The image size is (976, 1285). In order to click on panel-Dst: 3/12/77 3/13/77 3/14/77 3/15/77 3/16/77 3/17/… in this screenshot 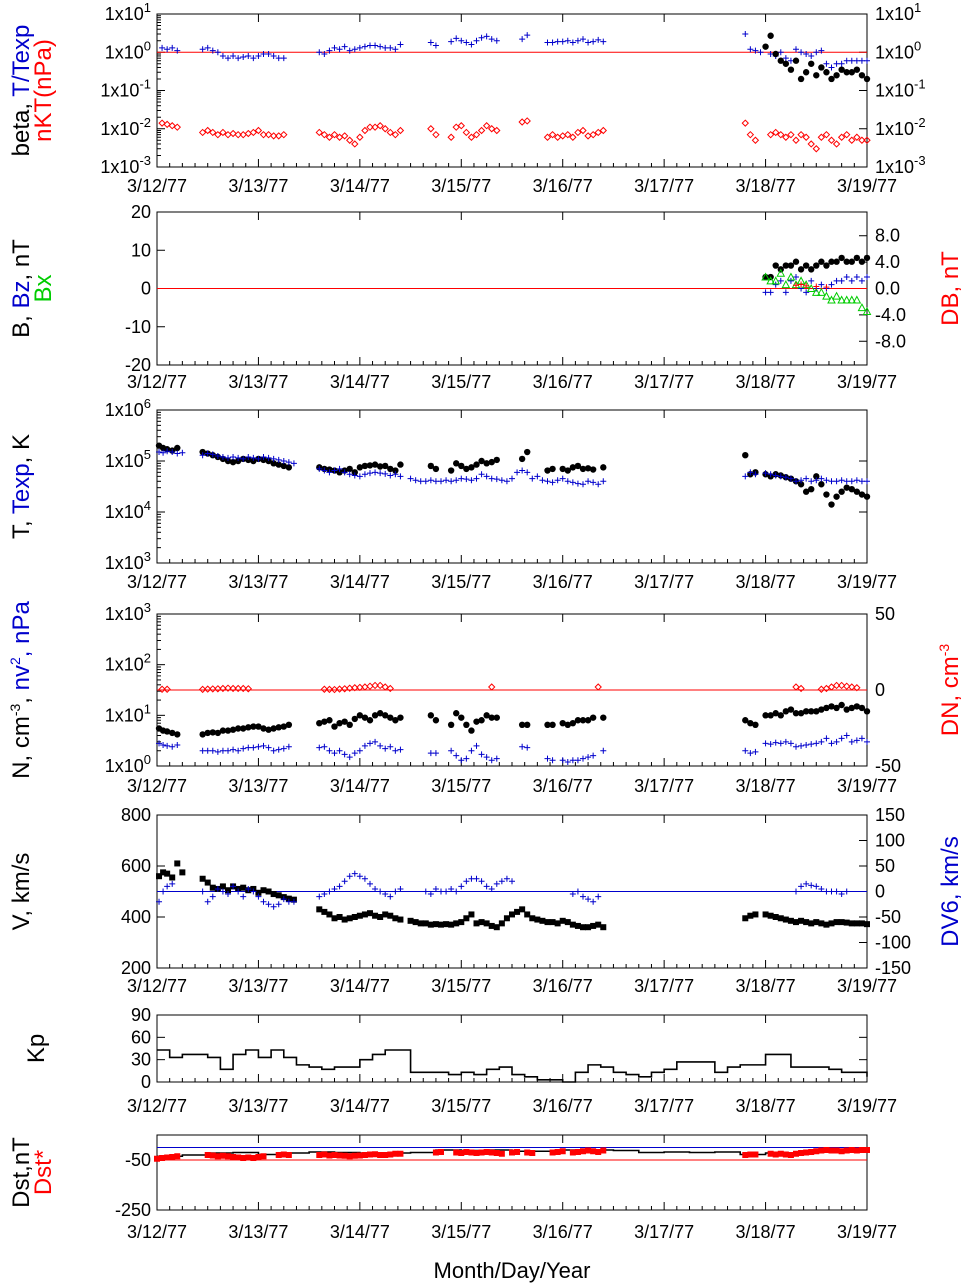, I will do `click(452, 1188)`.